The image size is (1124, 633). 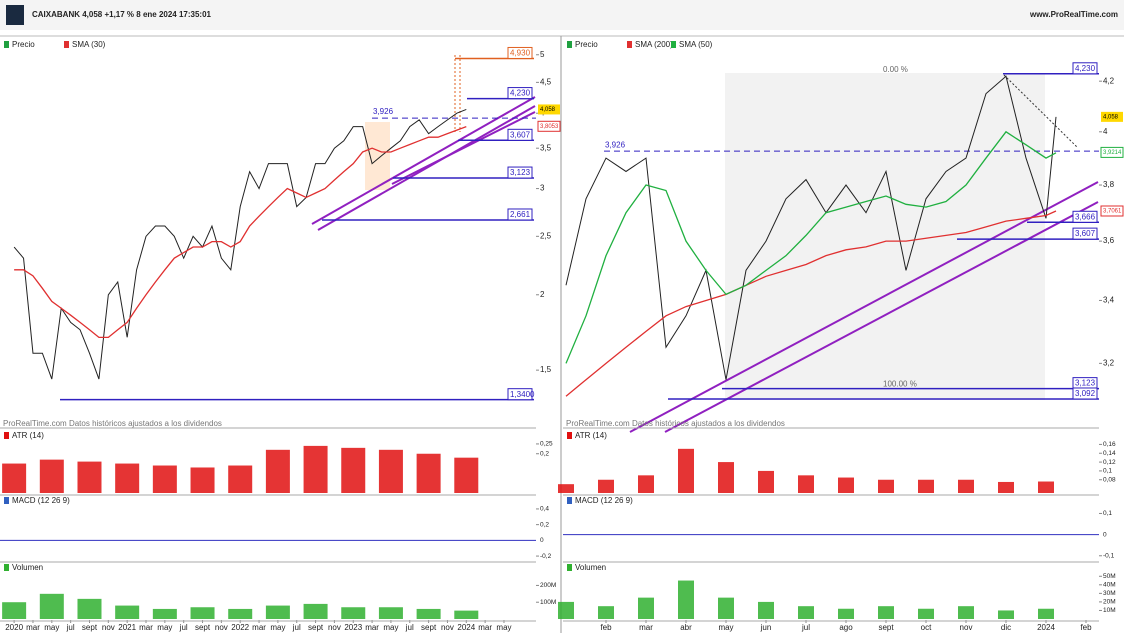 What do you see at coordinates (1109, 462) in the screenshot?
I see `y-tick-label: 0,12` at bounding box center [1109, 462].